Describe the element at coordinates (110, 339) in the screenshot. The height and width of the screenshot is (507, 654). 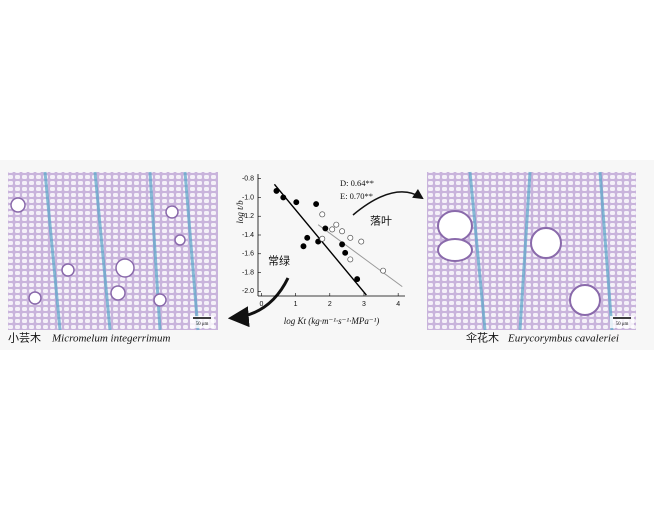
I see `left-caption-latin: Micromelum integerrimum` at that location.